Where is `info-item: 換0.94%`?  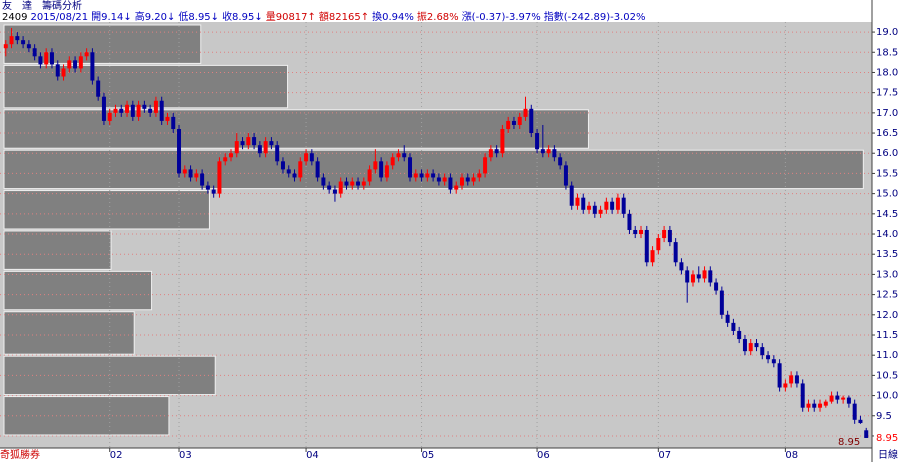
info-item: 換0.94% is located at coordinates (393, 17).